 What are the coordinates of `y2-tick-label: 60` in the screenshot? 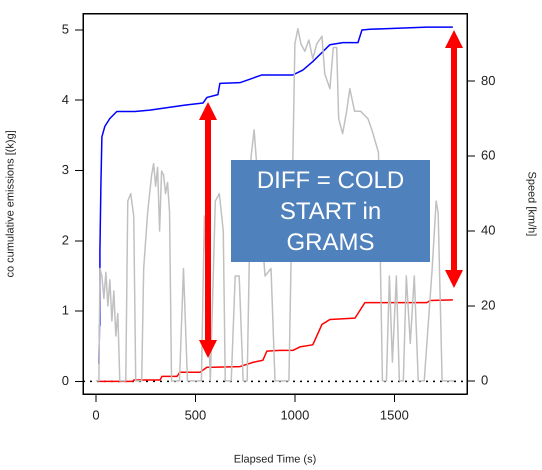 It's located at (488, 155).